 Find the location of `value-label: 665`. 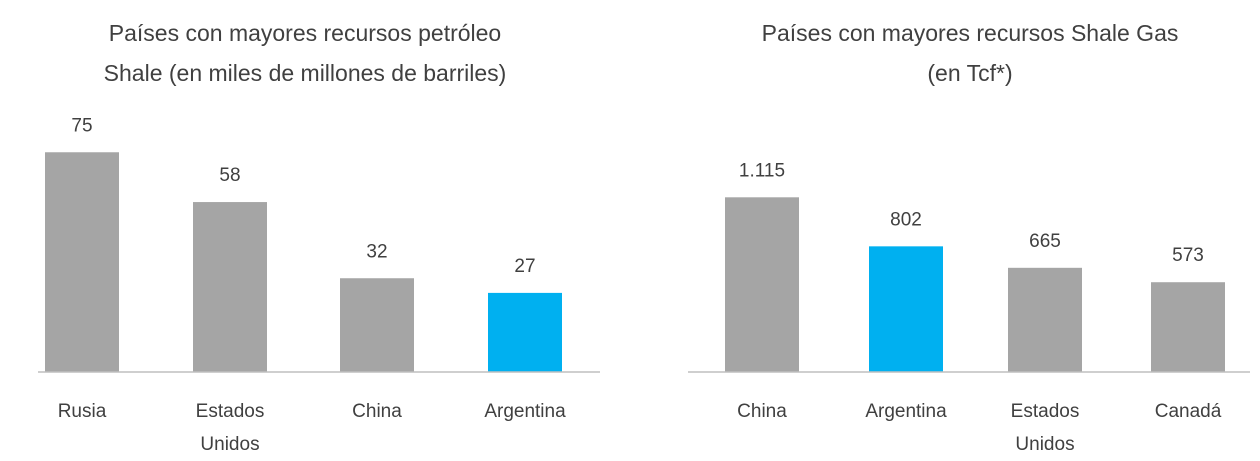

value-label: 665 is located at coordinates (1045, 241).